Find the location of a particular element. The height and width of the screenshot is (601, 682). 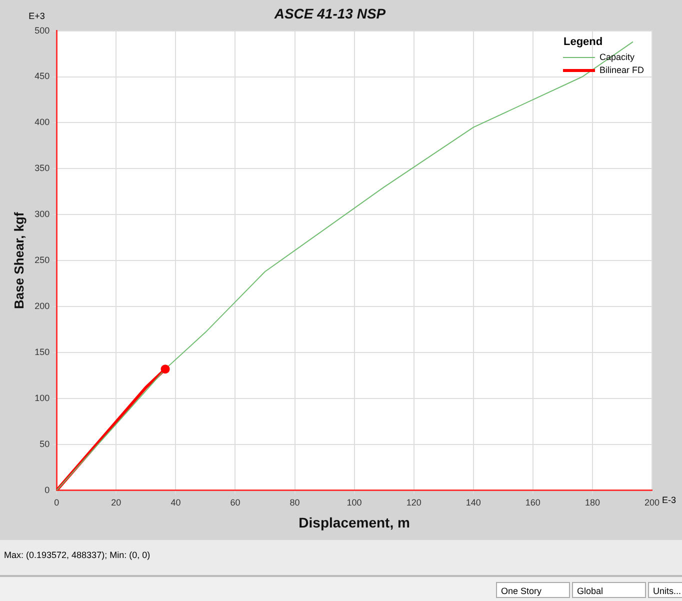

x-tick-label: 40 is located at coordinates (175, 502).